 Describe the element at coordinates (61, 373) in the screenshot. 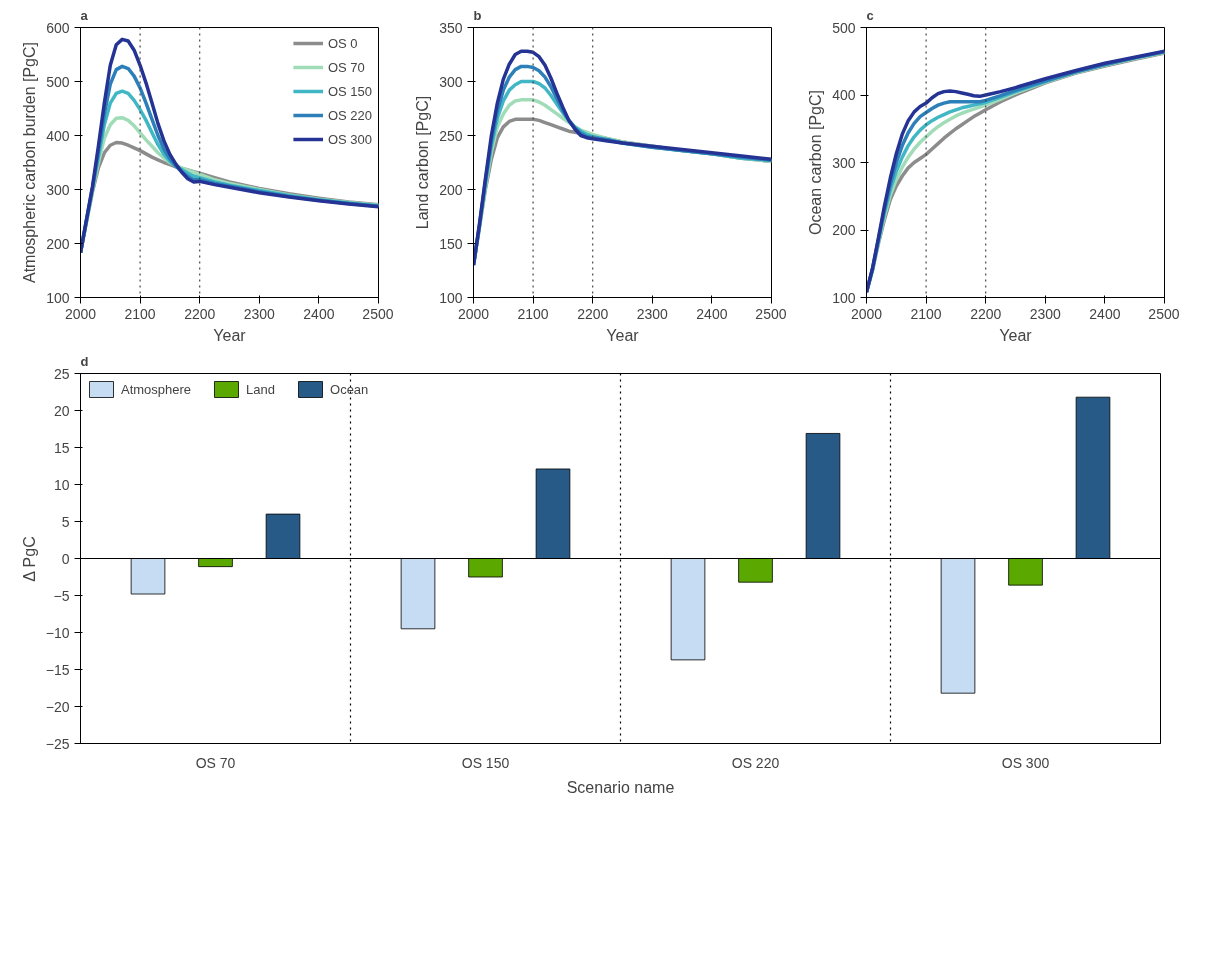

I see `y-tick-label: 25` at that location.